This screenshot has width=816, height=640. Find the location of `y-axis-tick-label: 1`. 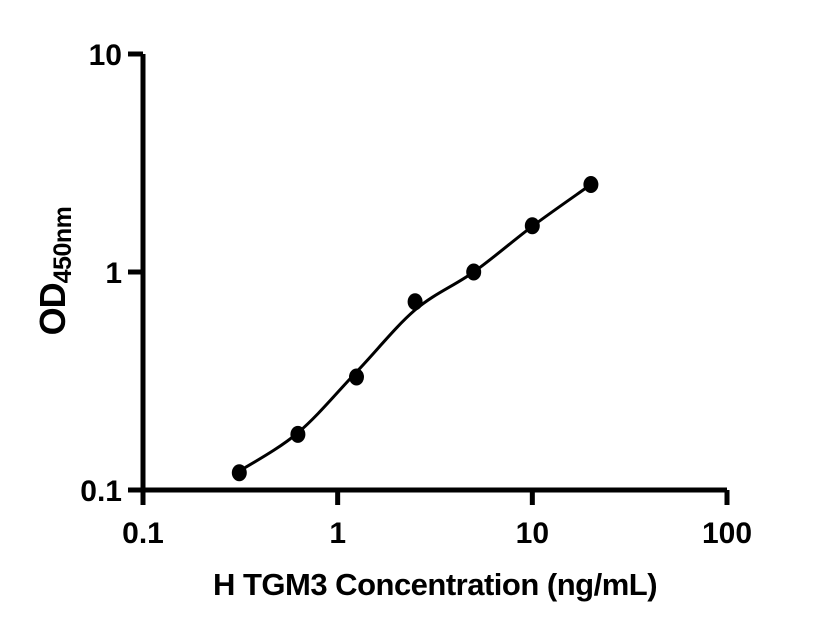

y-axis-tick-label: 1 is located at coordinates (113, 273).